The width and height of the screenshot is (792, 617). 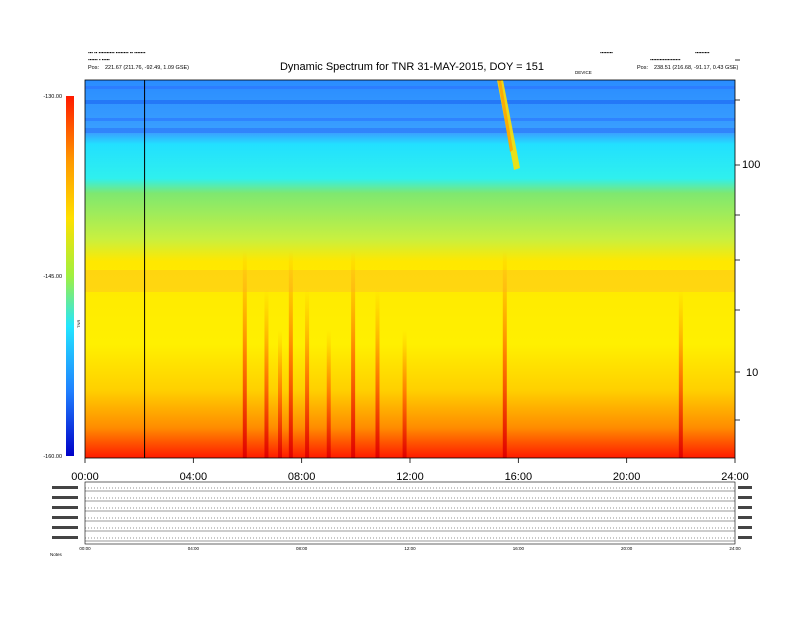 What do you see at coordinates (583, 72) in the screenshot?
I see `header-center-small: DEVICE` at bounding box center [583, 72].